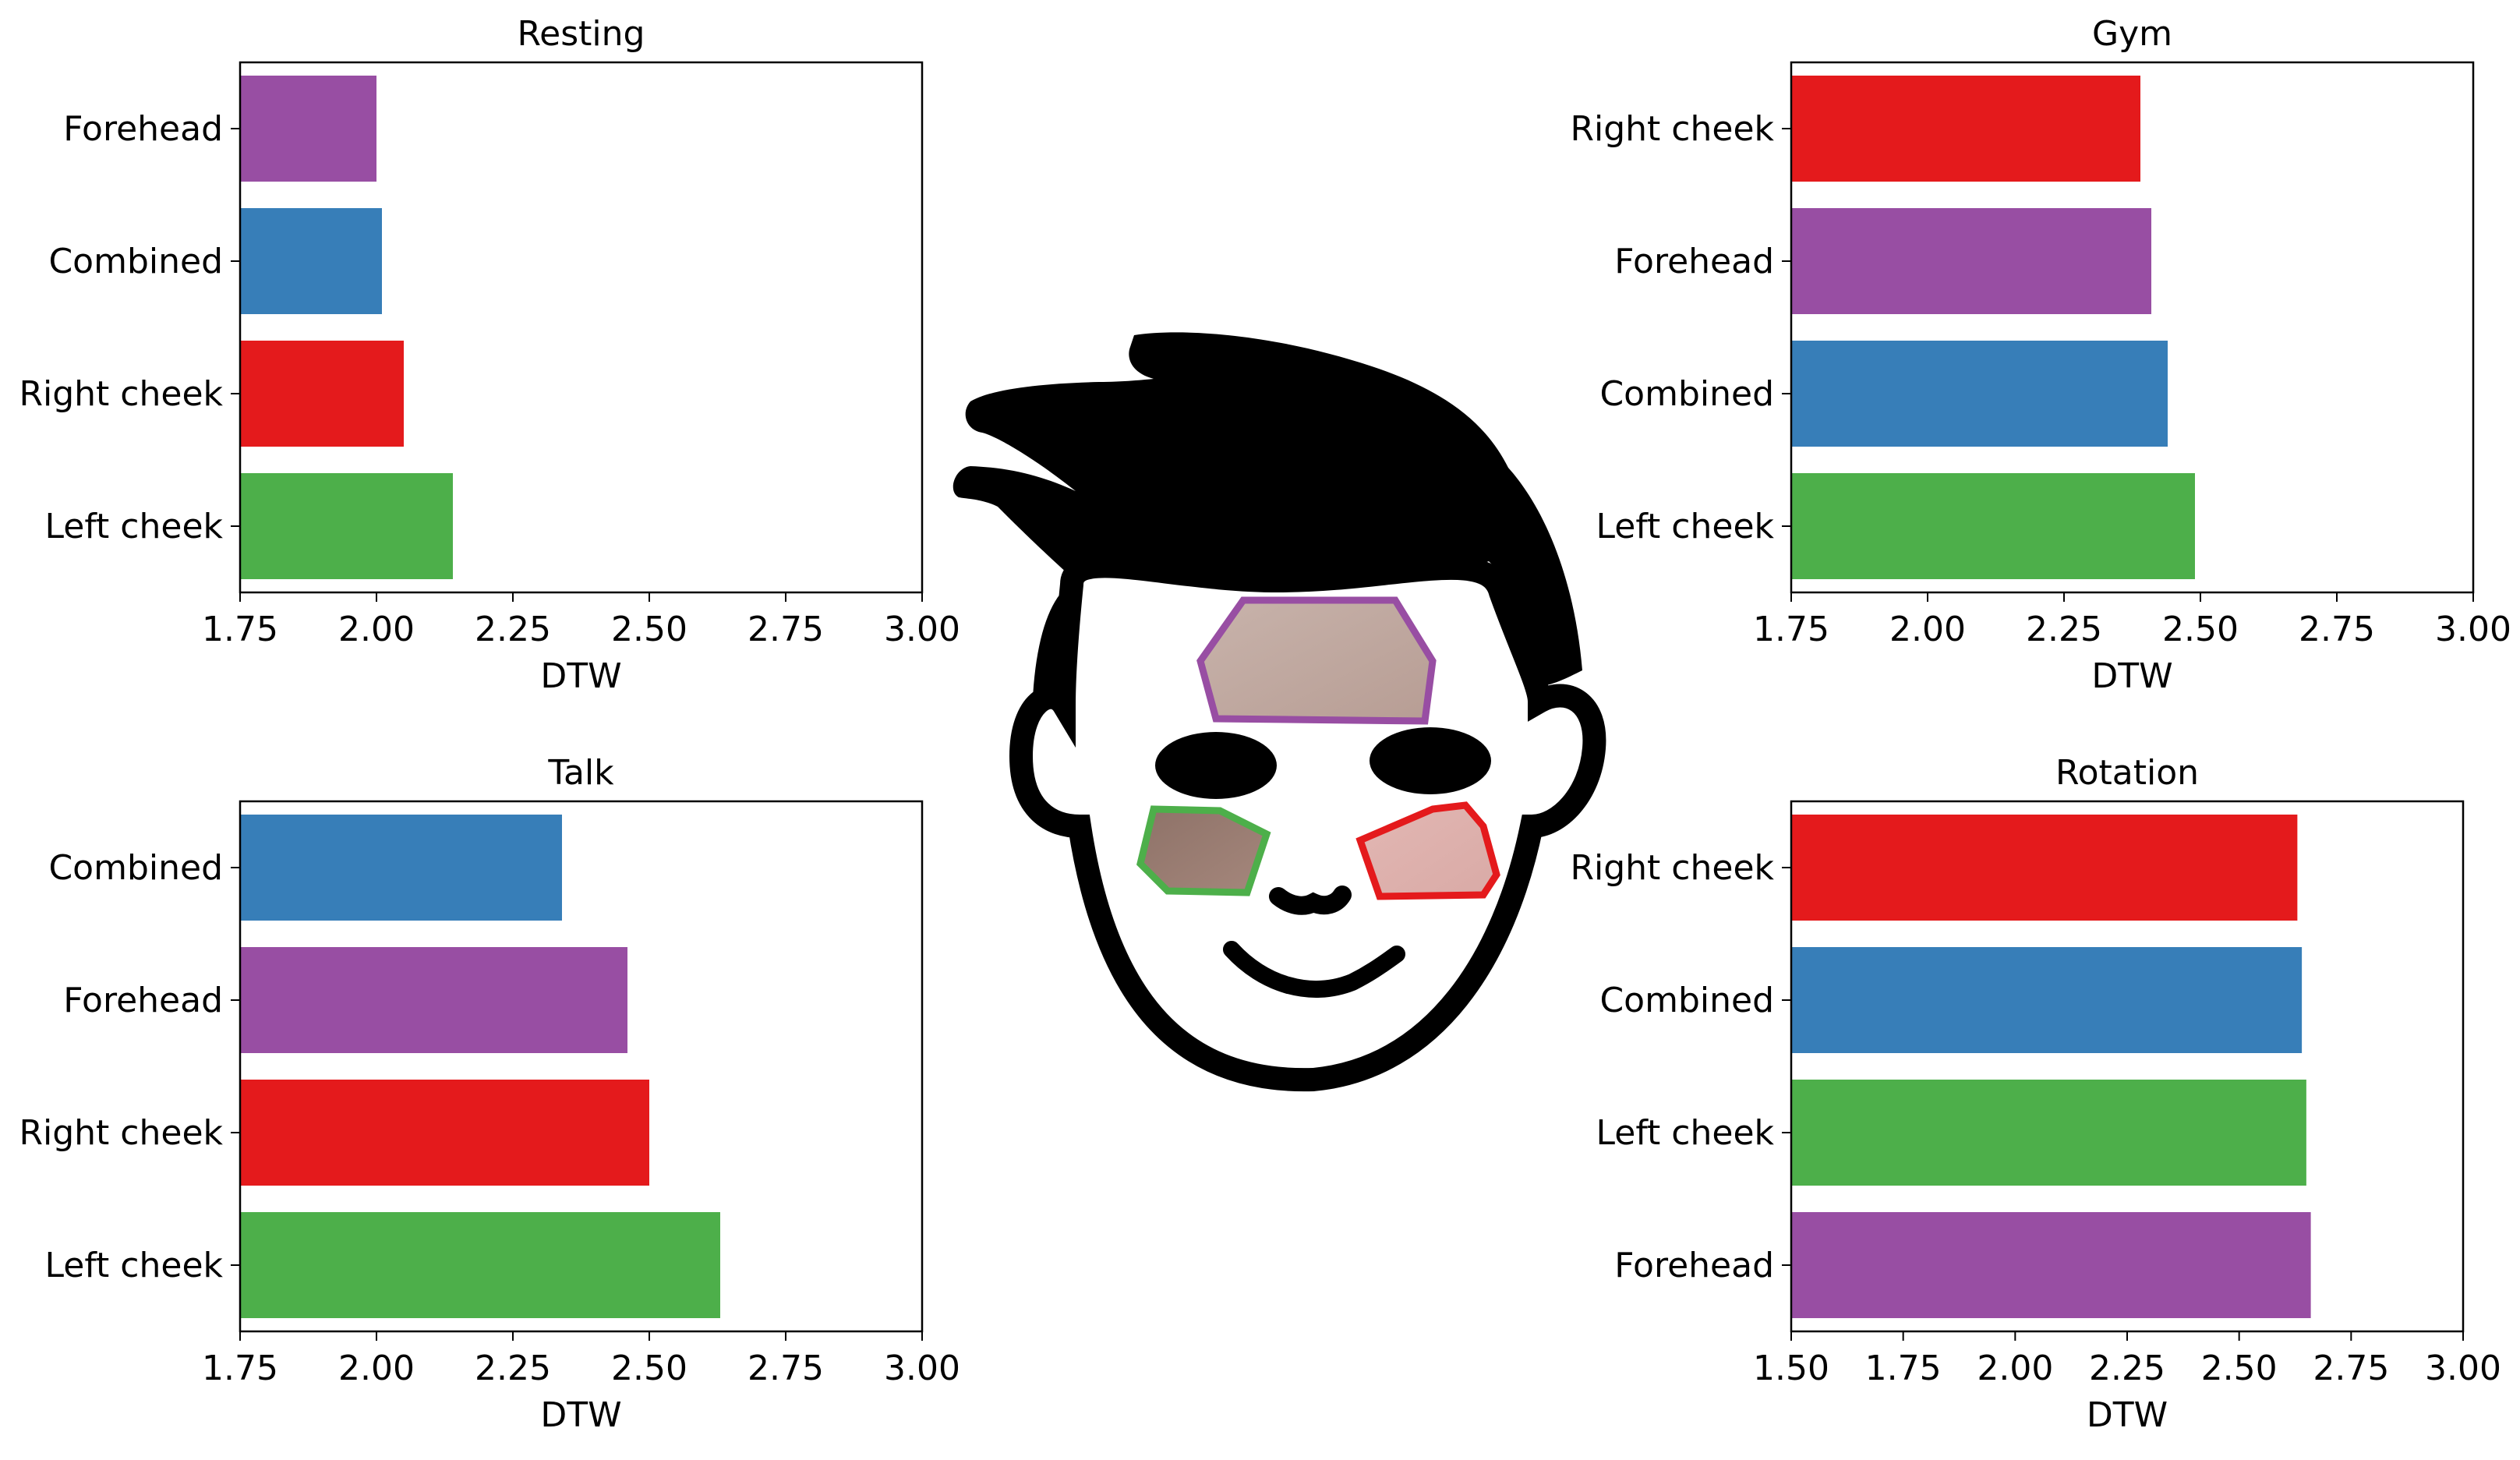 Image resolution: width=2520 pixels, height=1460 pixels. I want to click on left-eye, so click(1216, 766).